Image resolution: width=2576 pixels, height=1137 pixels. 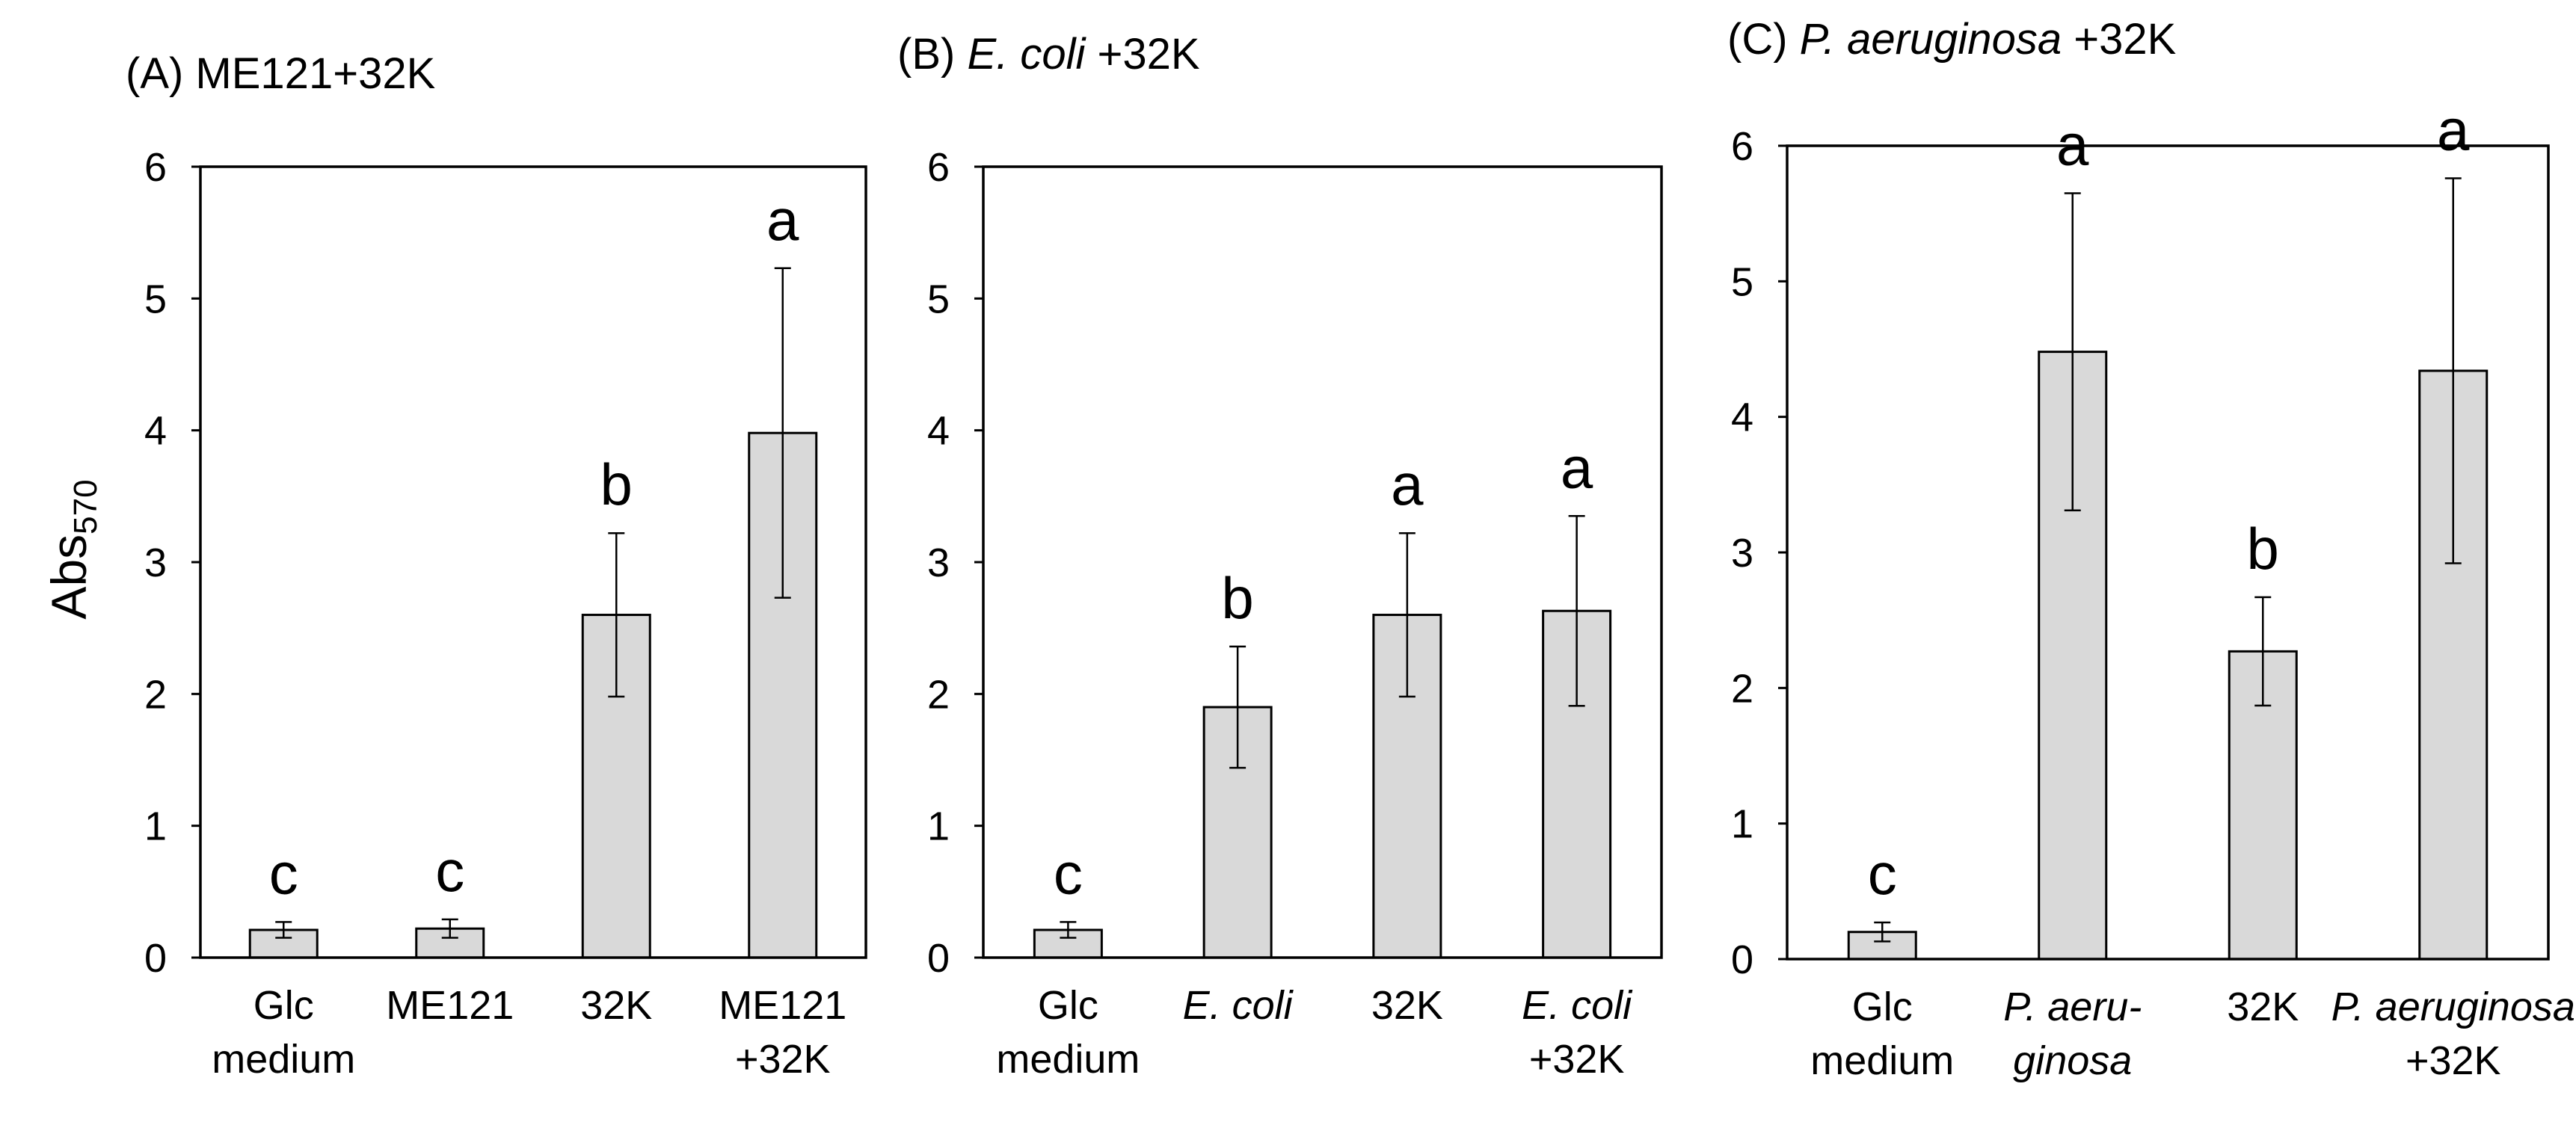 I want to click on panel-b-ytick-label-1: 1, so click(x=938, y=827).